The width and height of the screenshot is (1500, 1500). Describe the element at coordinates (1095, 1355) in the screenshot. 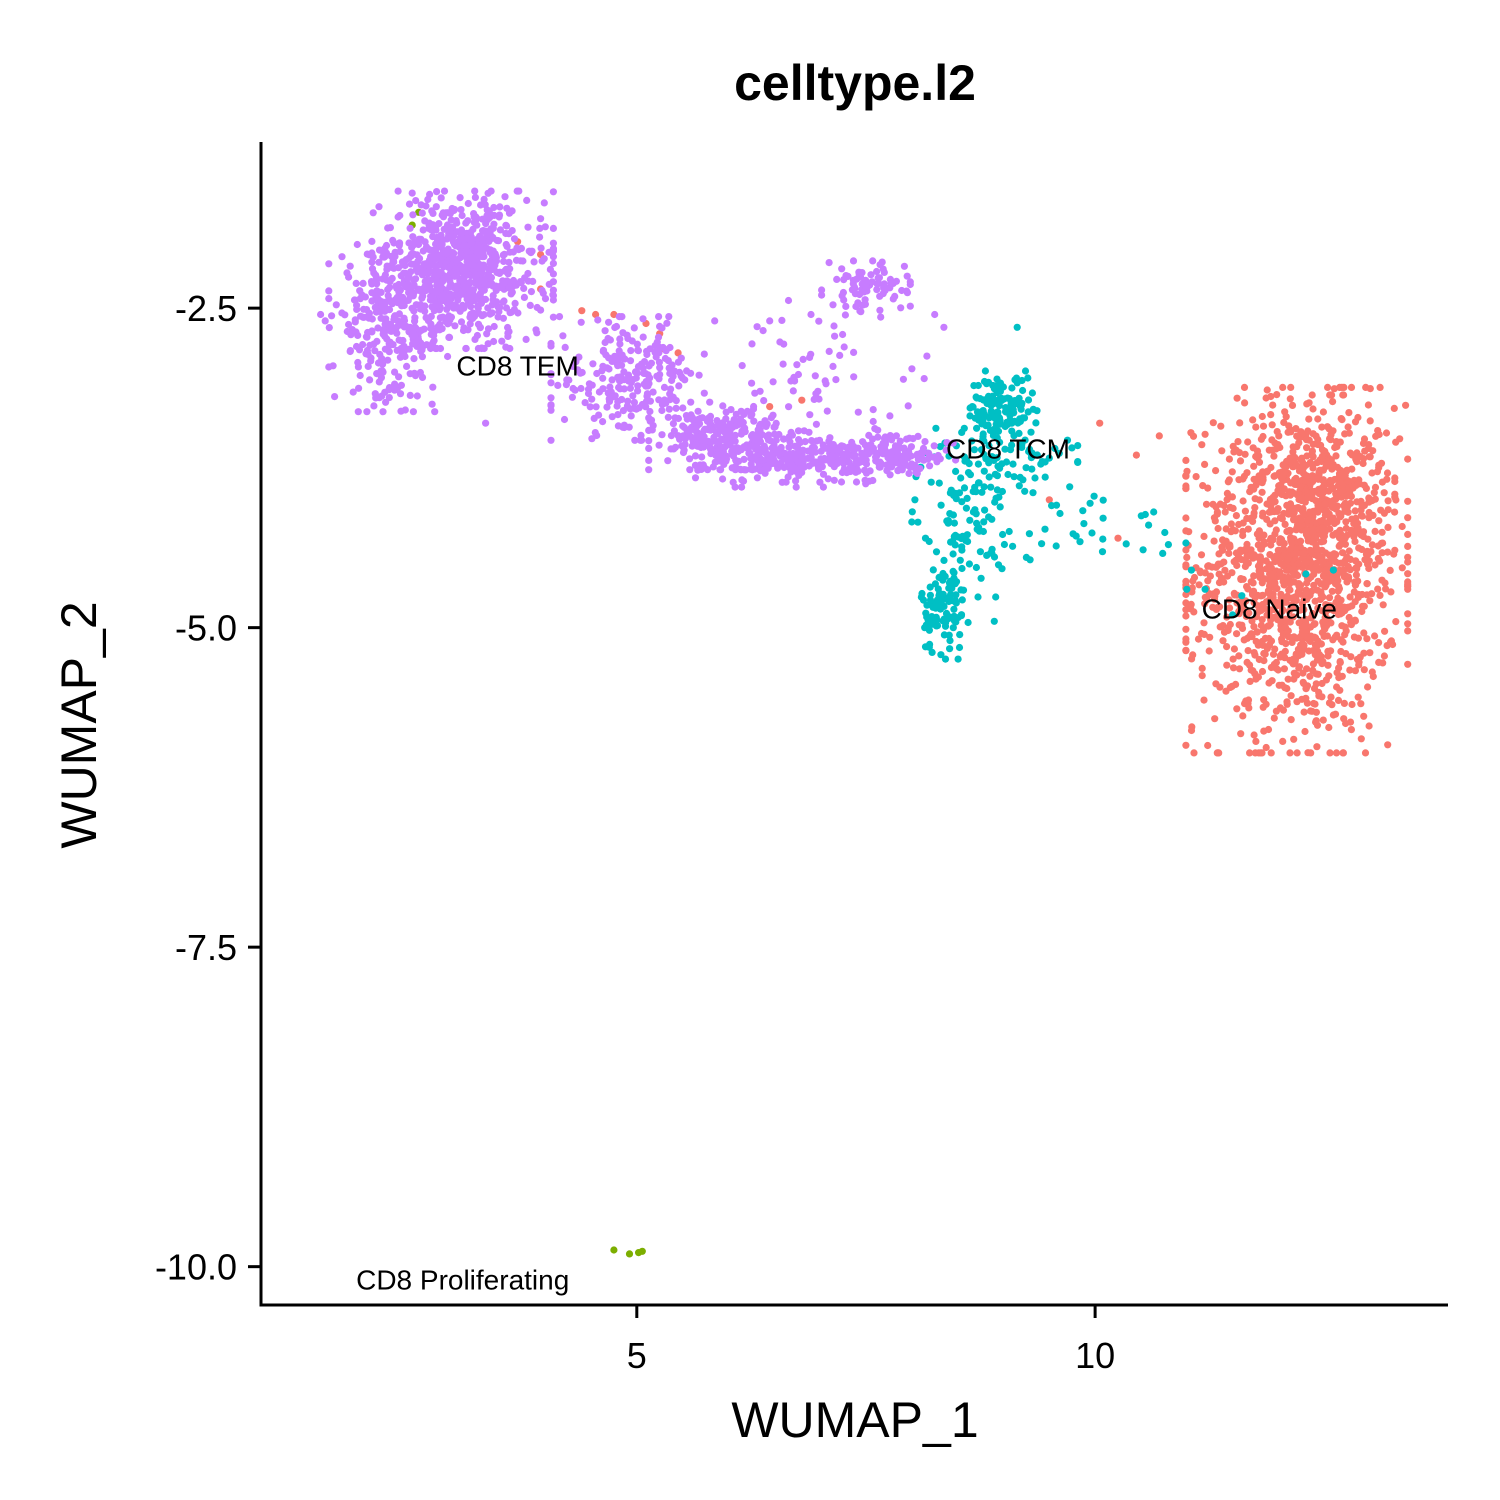

I see `x-tick-label: 10` at that location.